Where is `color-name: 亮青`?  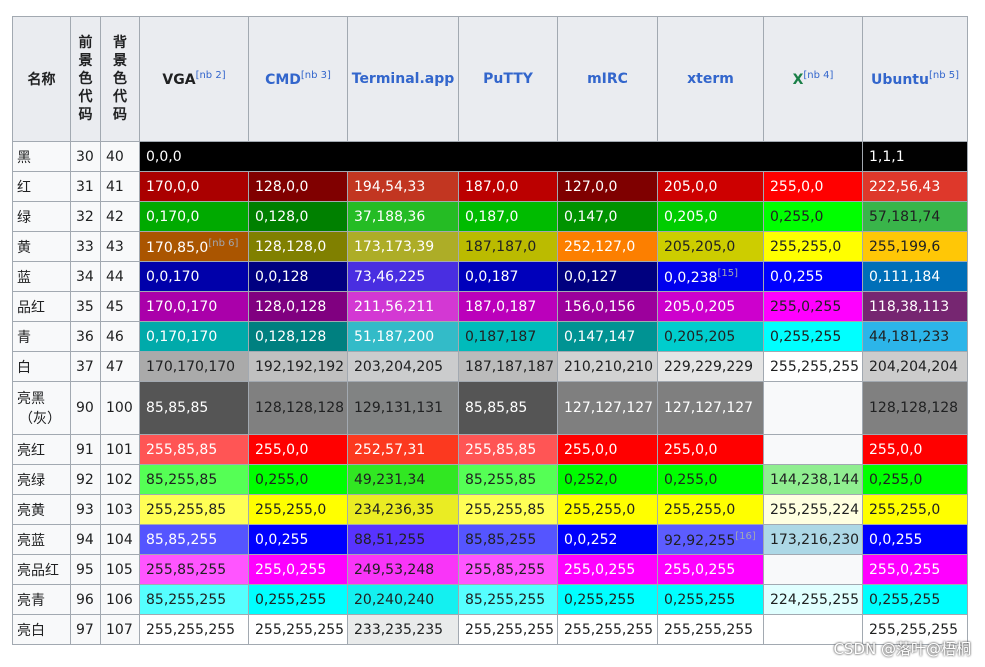
color-name: 亮青 is located at coordinates (41, 599).